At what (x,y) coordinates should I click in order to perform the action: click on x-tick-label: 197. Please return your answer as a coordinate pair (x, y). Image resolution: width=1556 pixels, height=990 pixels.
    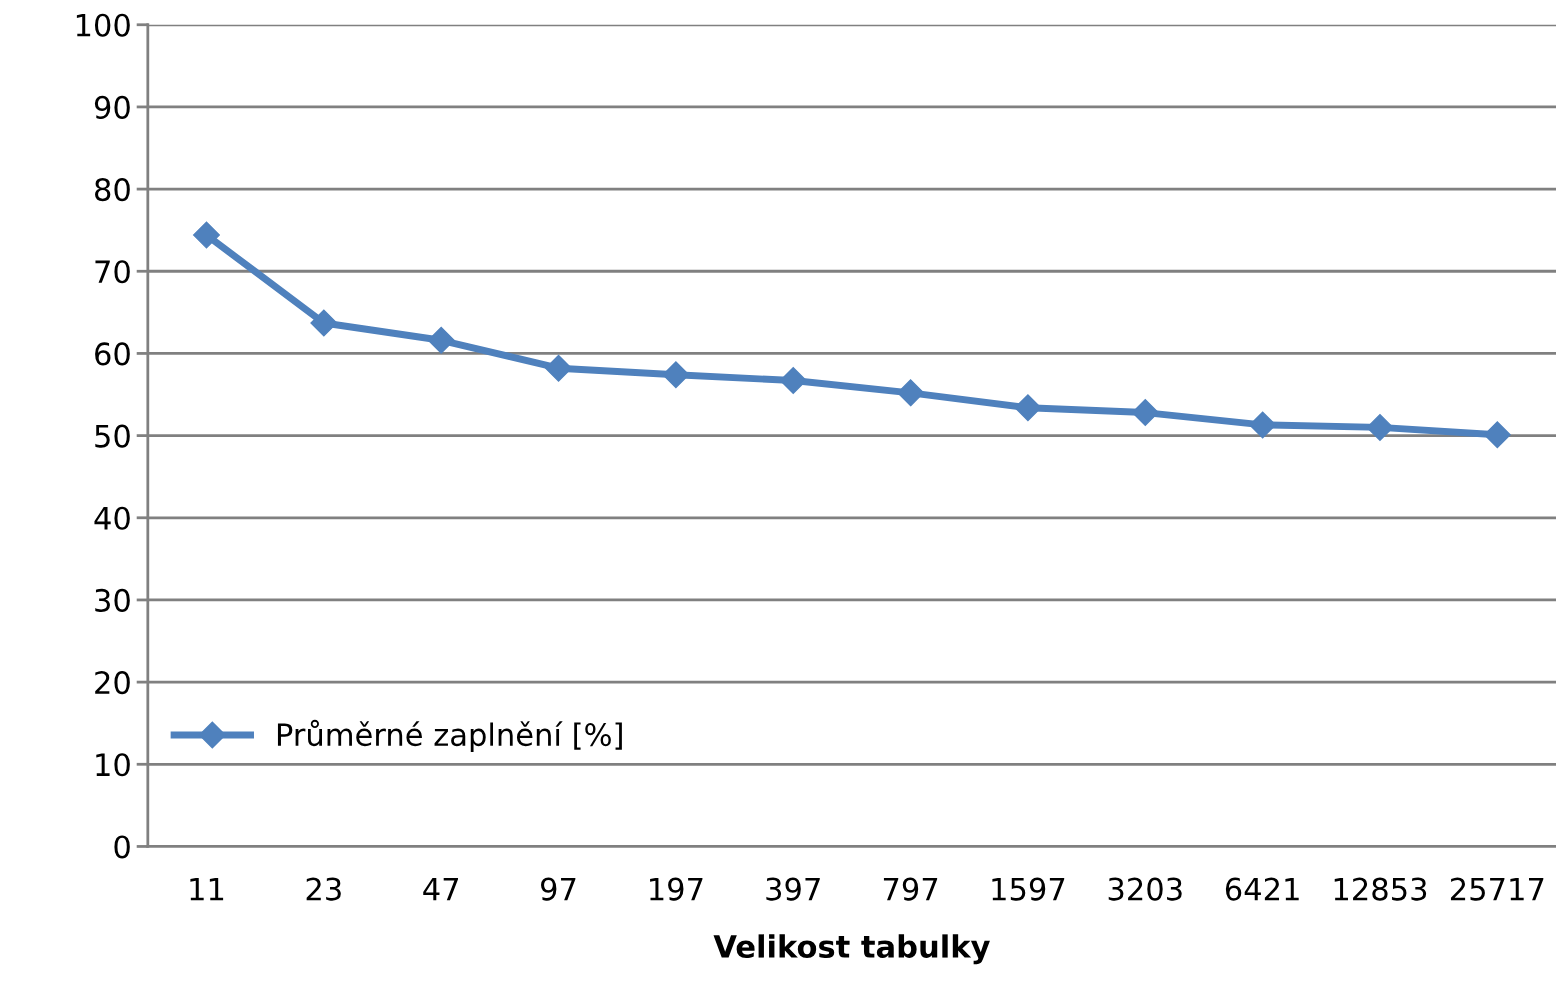
    Looking at the image, I should click on (676, 889).